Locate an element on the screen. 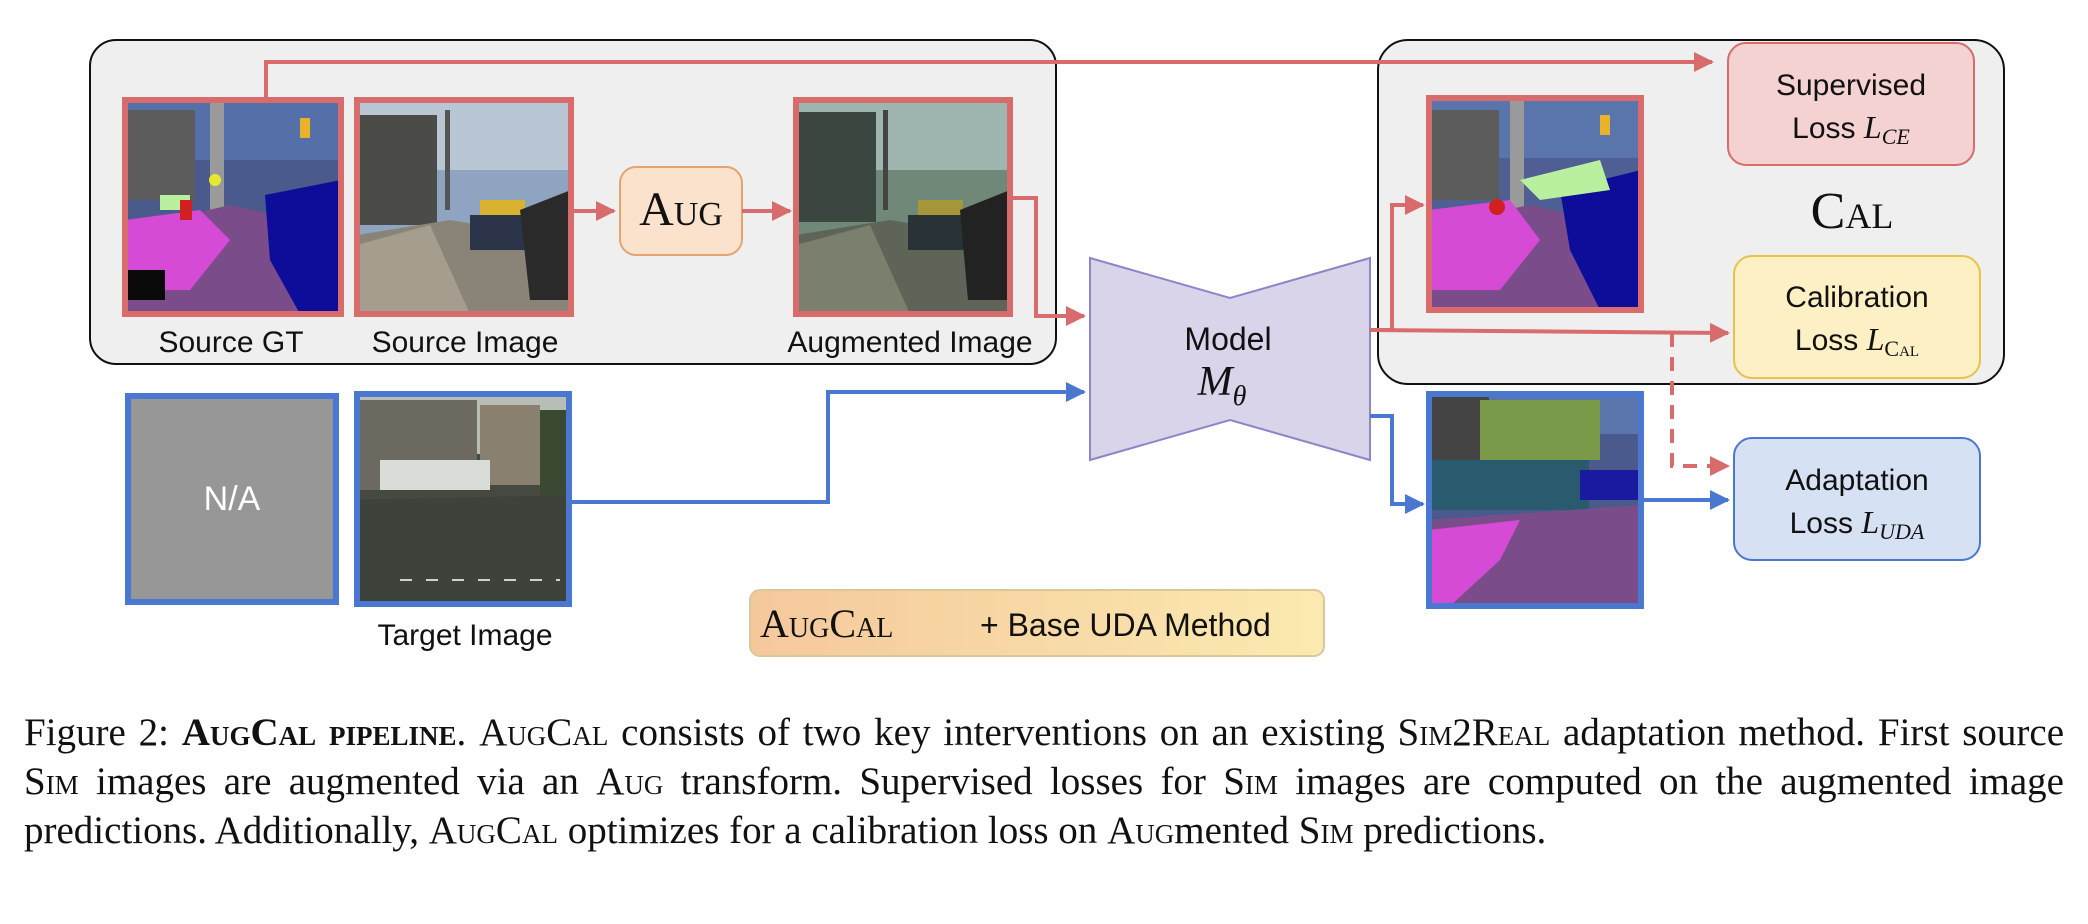 The height and width of the screenshot is (924, 2088). adaptation-loss-box is located at coordinates (1857, 499).